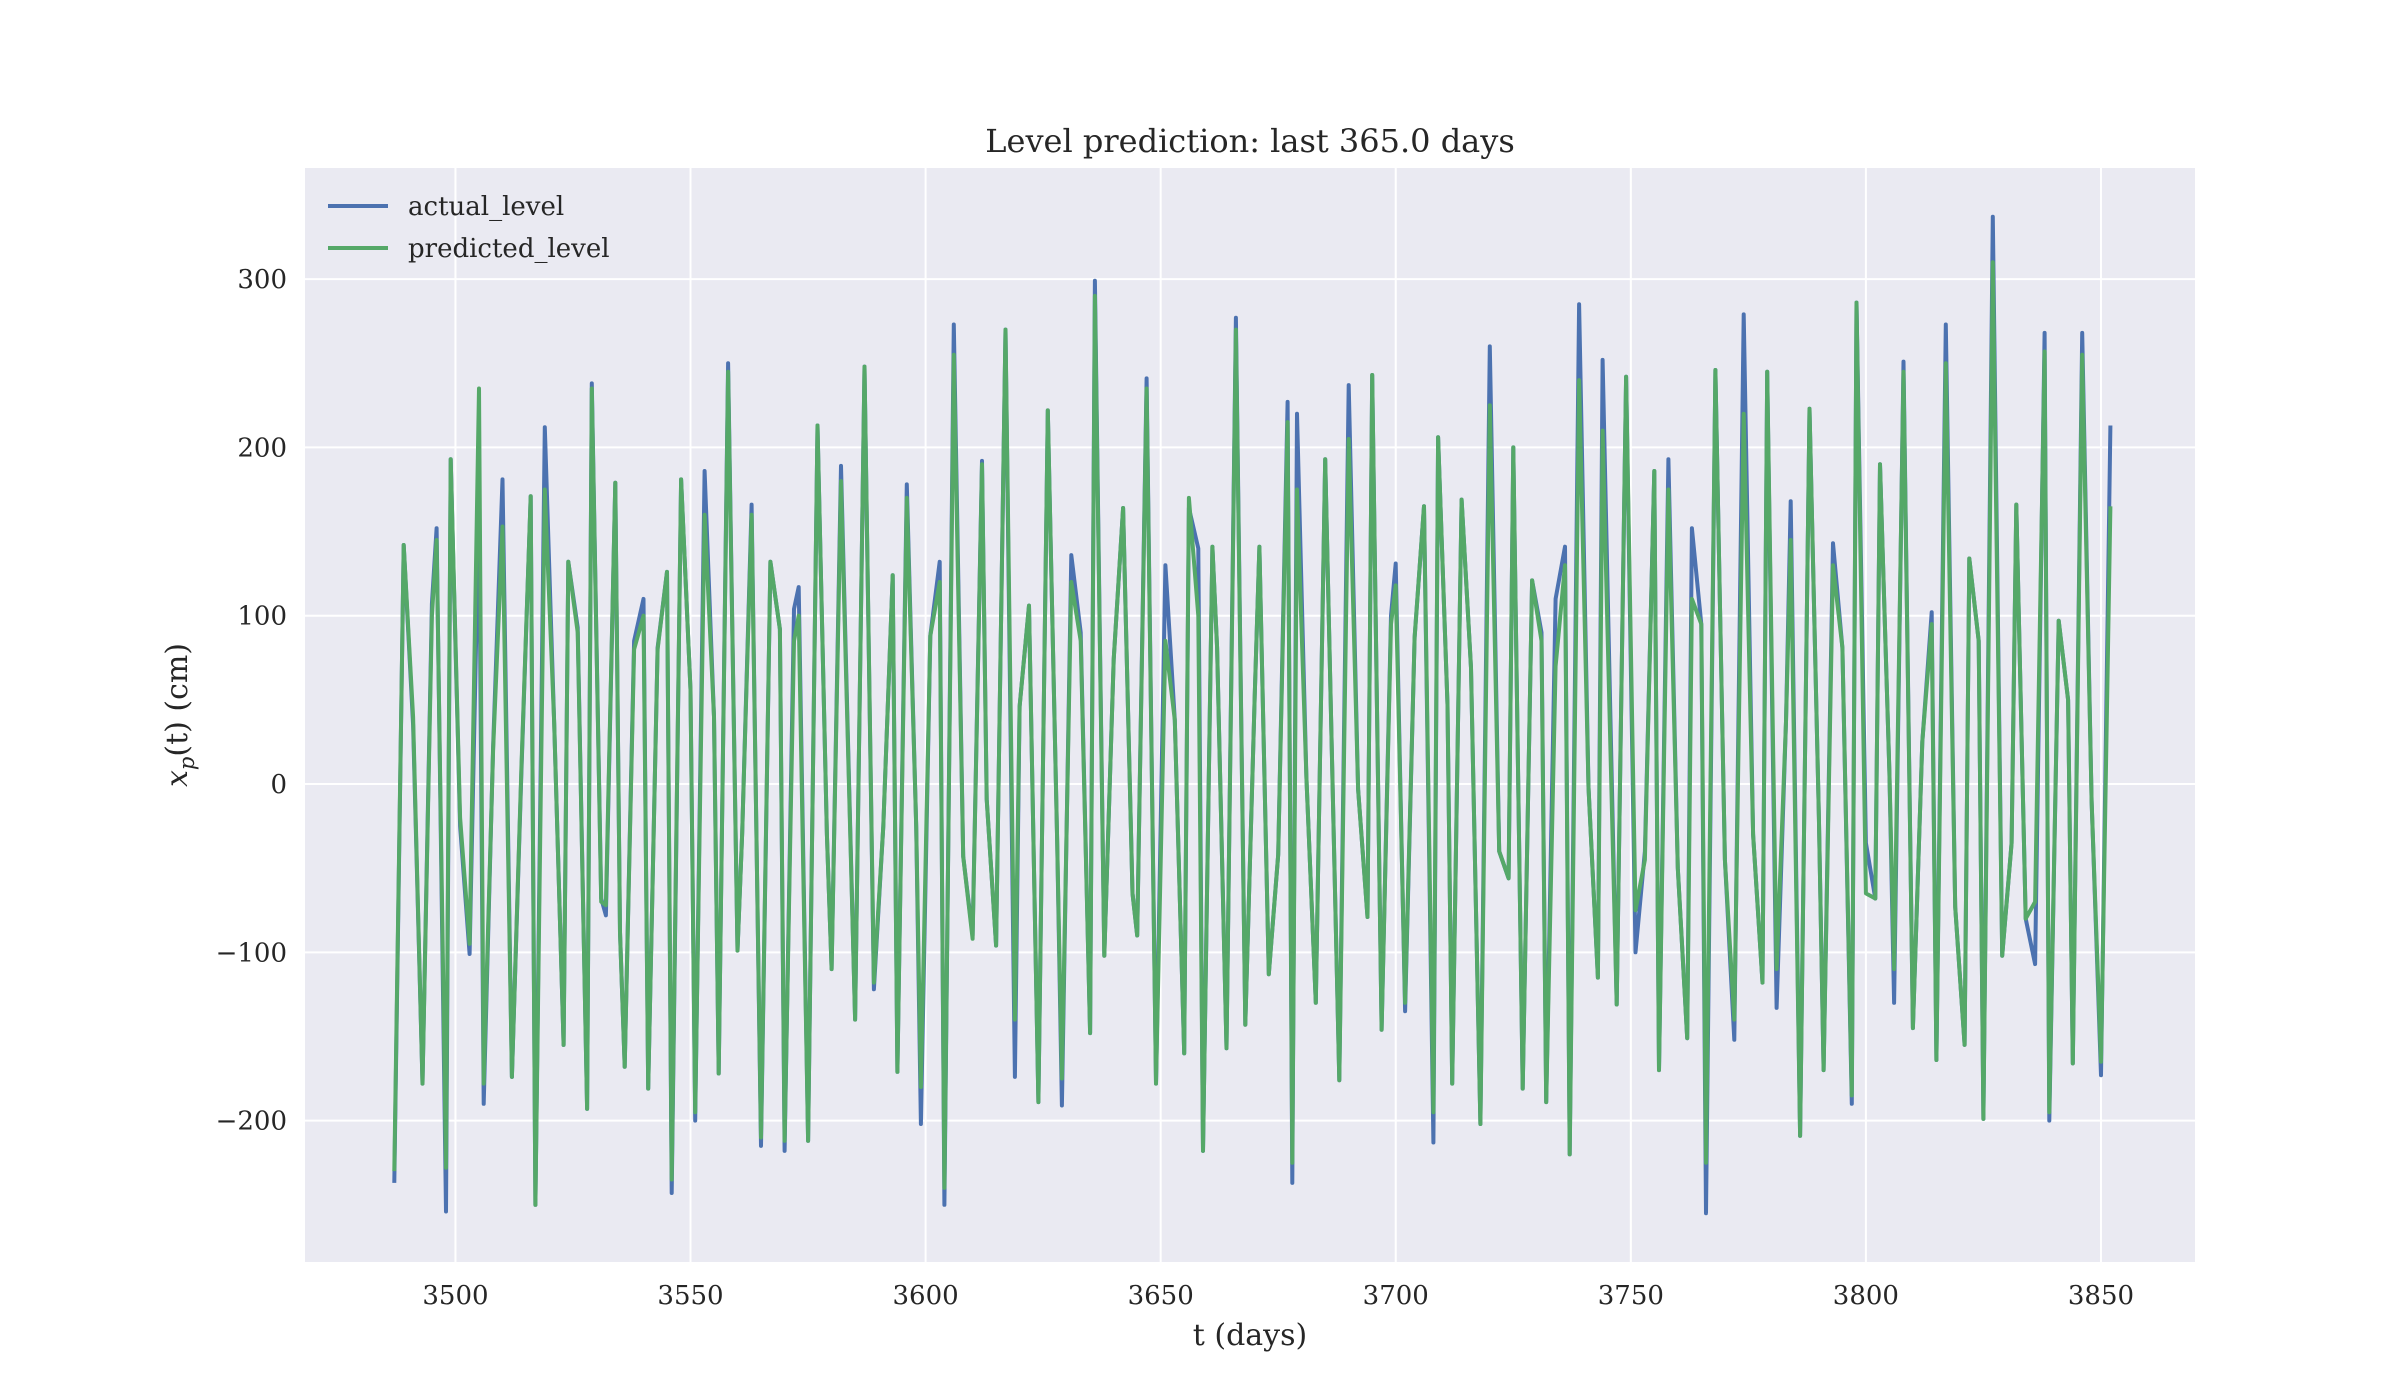 This screenshot has height=1400, width=2400. Describe the element at coordinates (1250, 1335) in the screenshot. I see `x-axis-label: t (days)` at that location.